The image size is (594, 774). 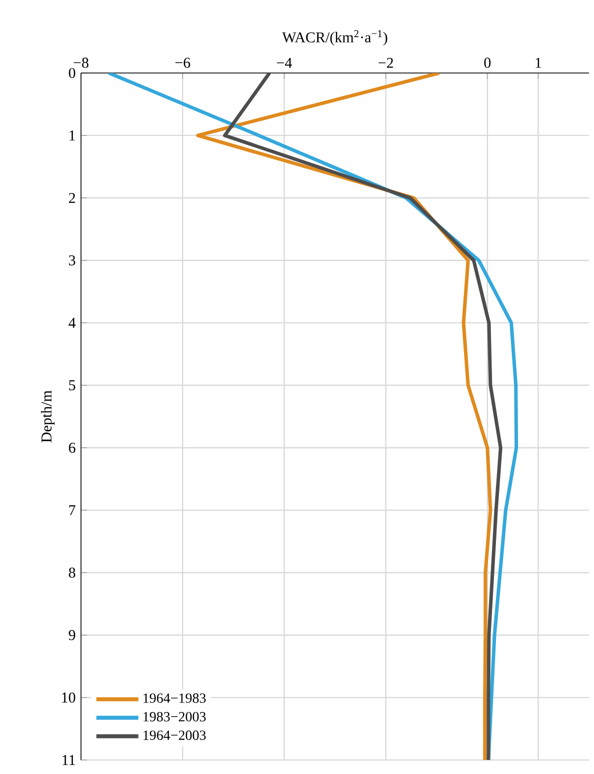 What do you see at coordinates (48, 416) in the screenshot?
I see `y-axis-title: Depth/m` at bounding box center [48, 416].